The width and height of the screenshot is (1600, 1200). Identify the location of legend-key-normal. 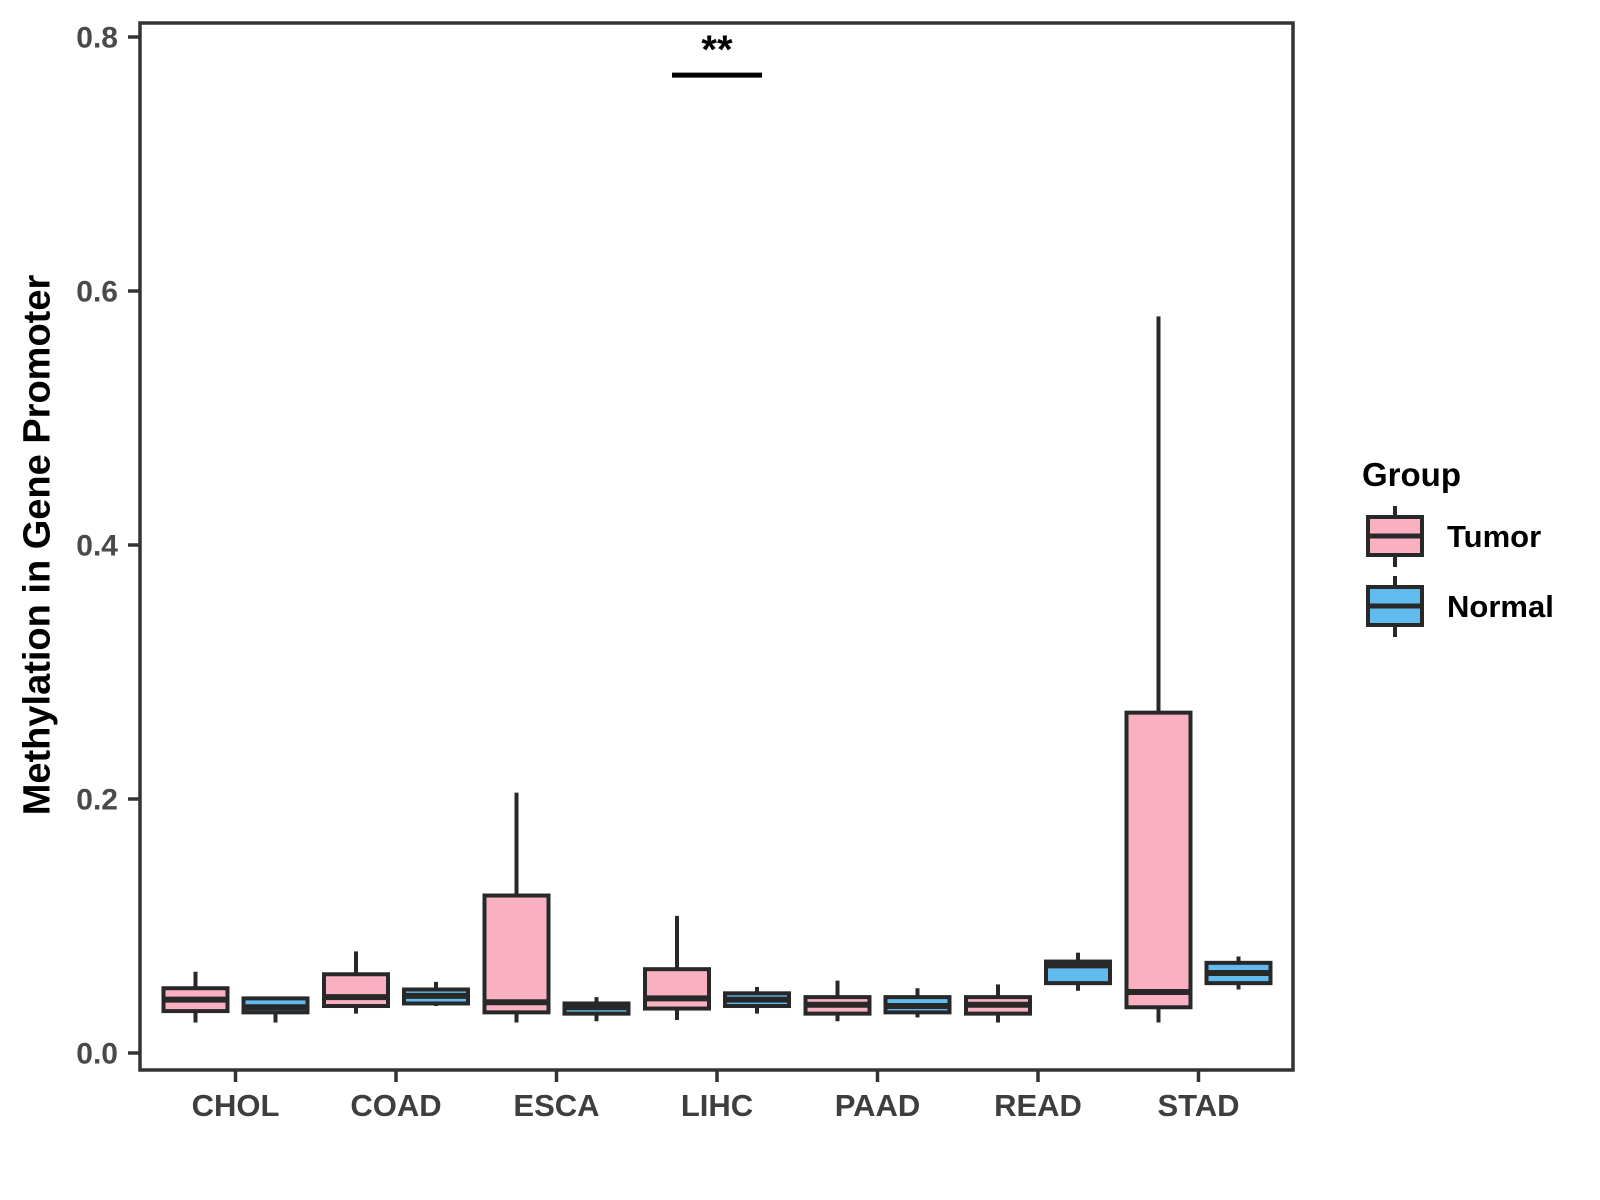
(1395, 606).